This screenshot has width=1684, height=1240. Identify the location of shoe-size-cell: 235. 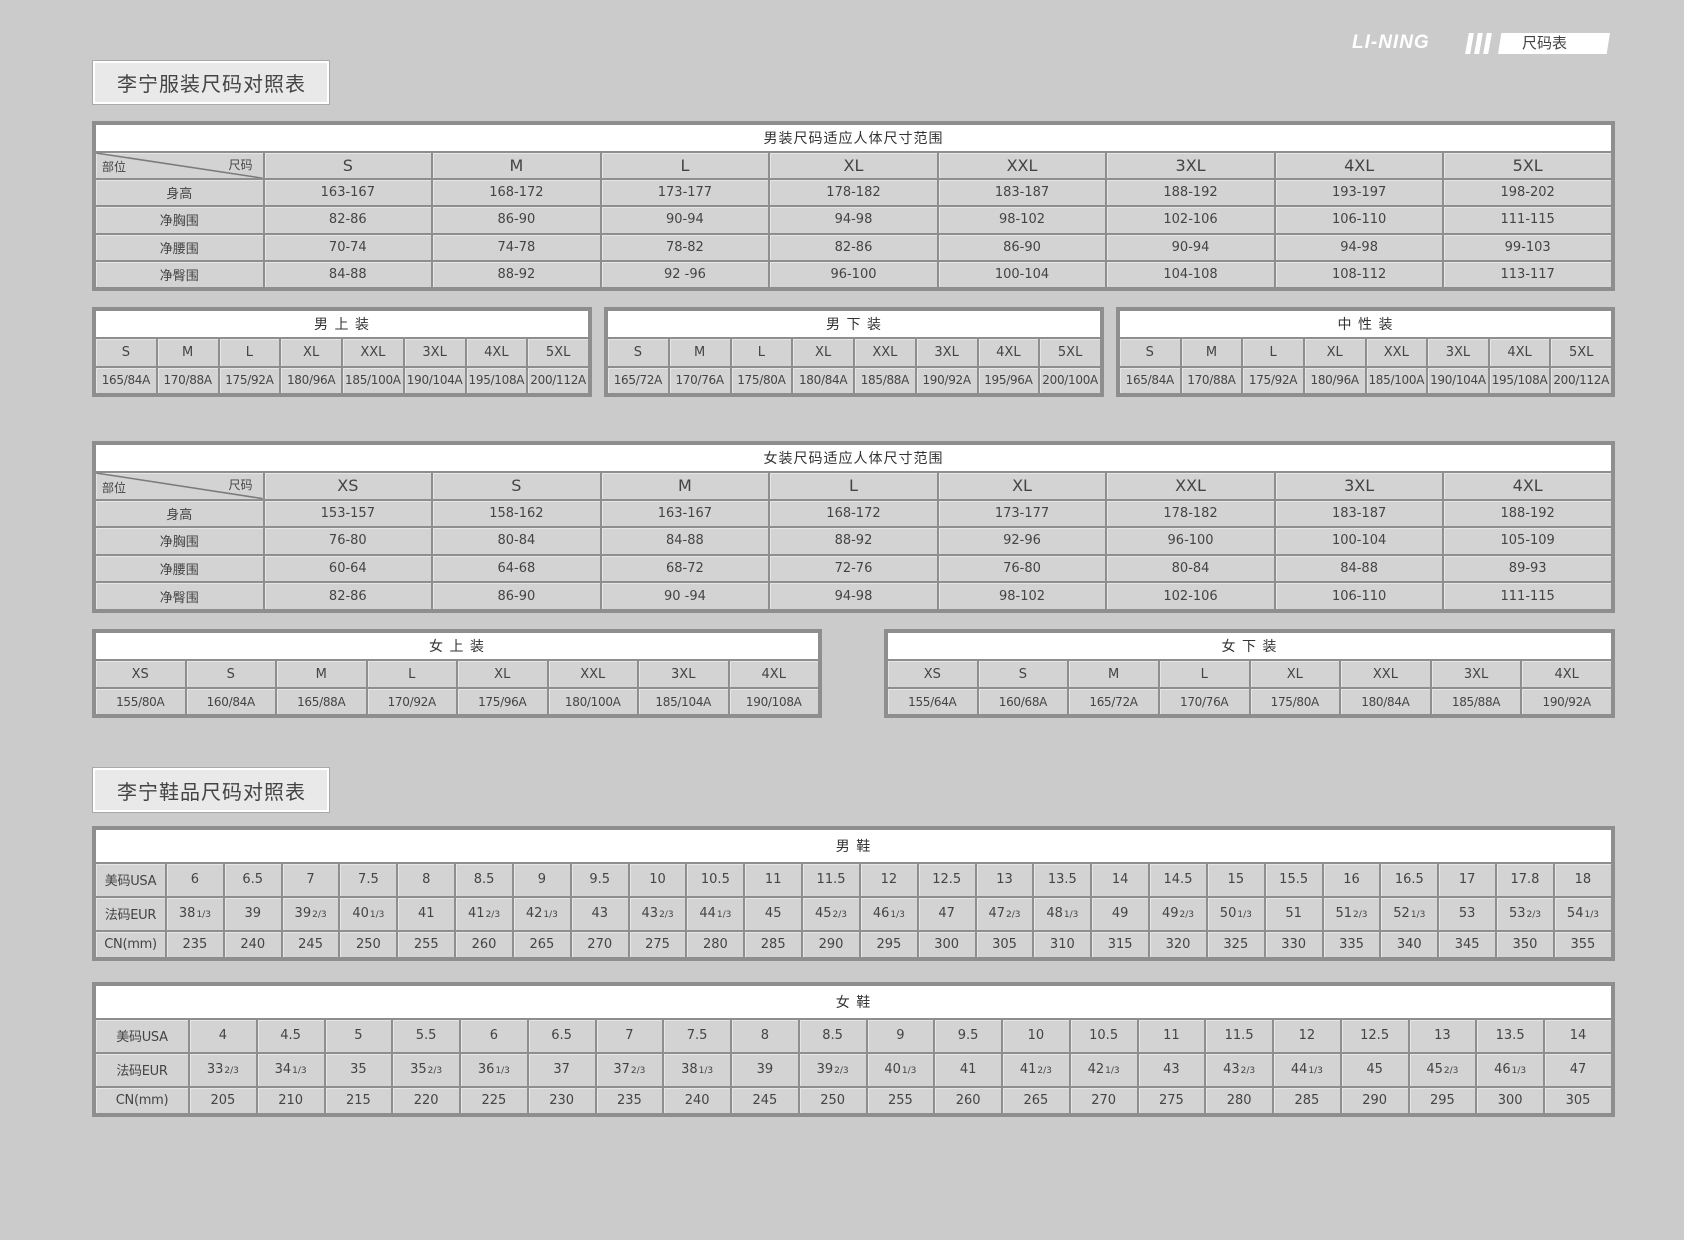
(195, 944).